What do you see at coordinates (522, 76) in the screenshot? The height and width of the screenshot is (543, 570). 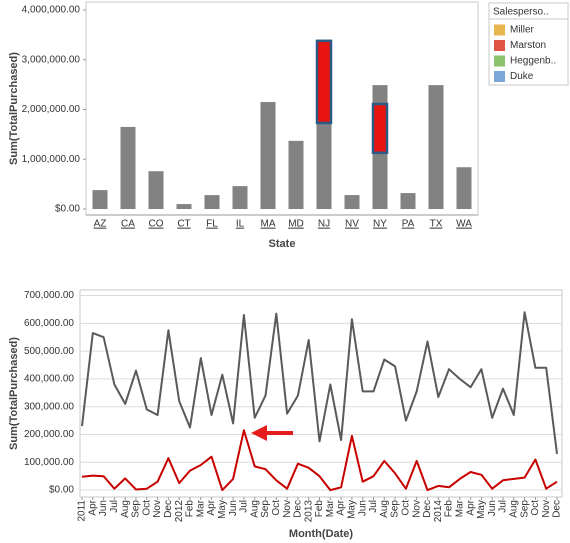 I see `legend-label: Duke` at bounding box center [522, 76].